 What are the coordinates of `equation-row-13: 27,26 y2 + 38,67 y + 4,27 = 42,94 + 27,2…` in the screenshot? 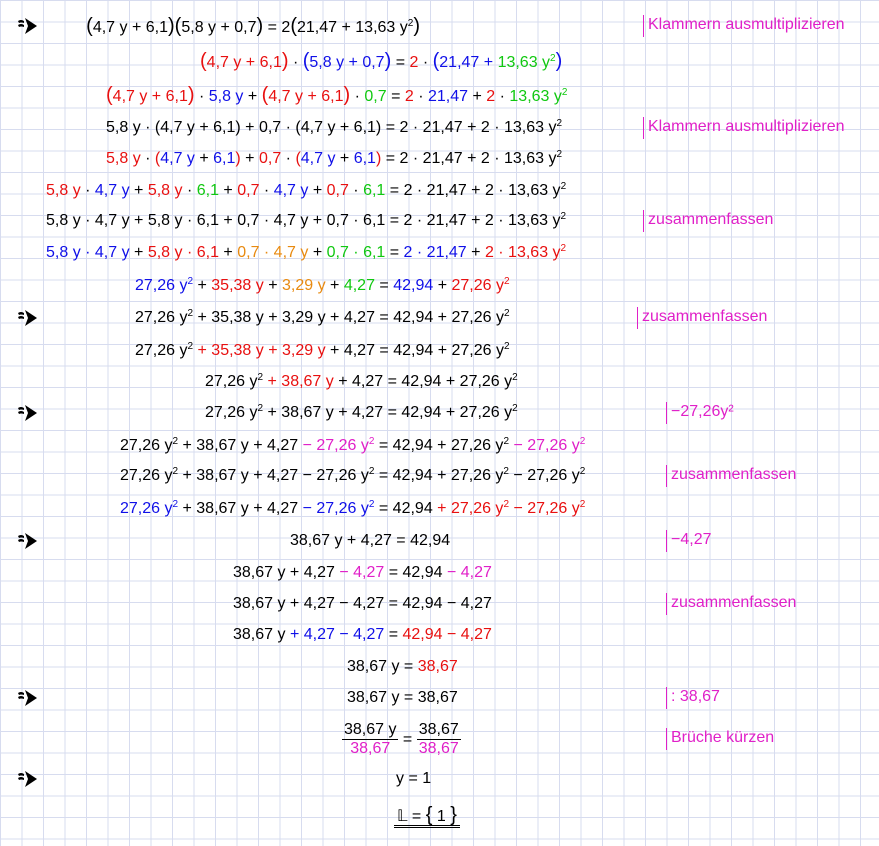 It's located at (439, 413).